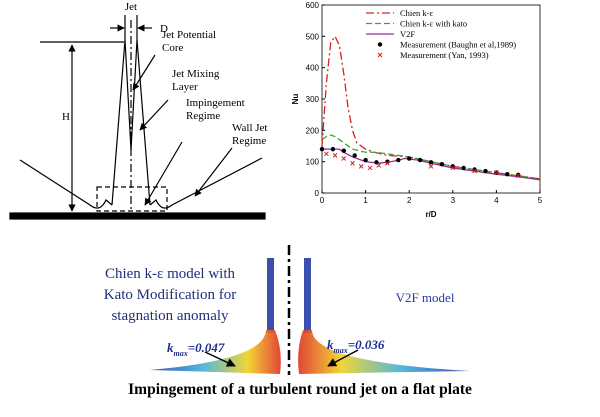  Describe the element at coordinates (407, 34) in the screenshot. I see `legend-label: V2F` at that location.